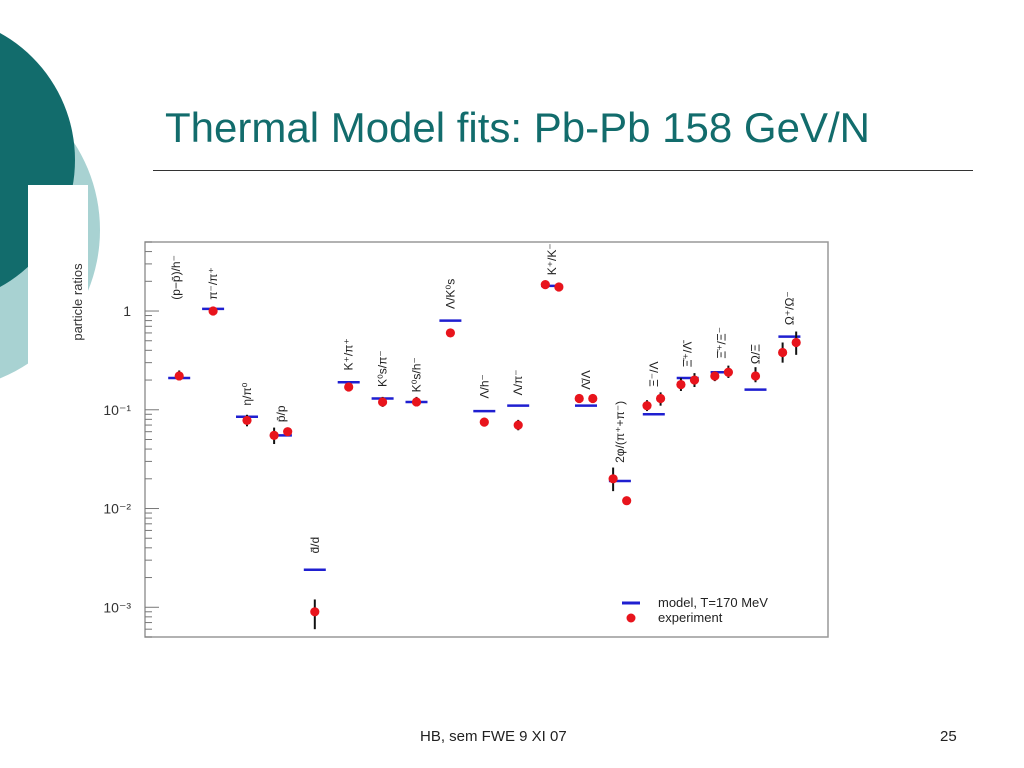 This screenshot has width=1024, height=768. What do you see at coordinates (654, 374) in the screenshot?
I see `category-label: Ξ⁻/Λ` at bounding box center [654, 374].